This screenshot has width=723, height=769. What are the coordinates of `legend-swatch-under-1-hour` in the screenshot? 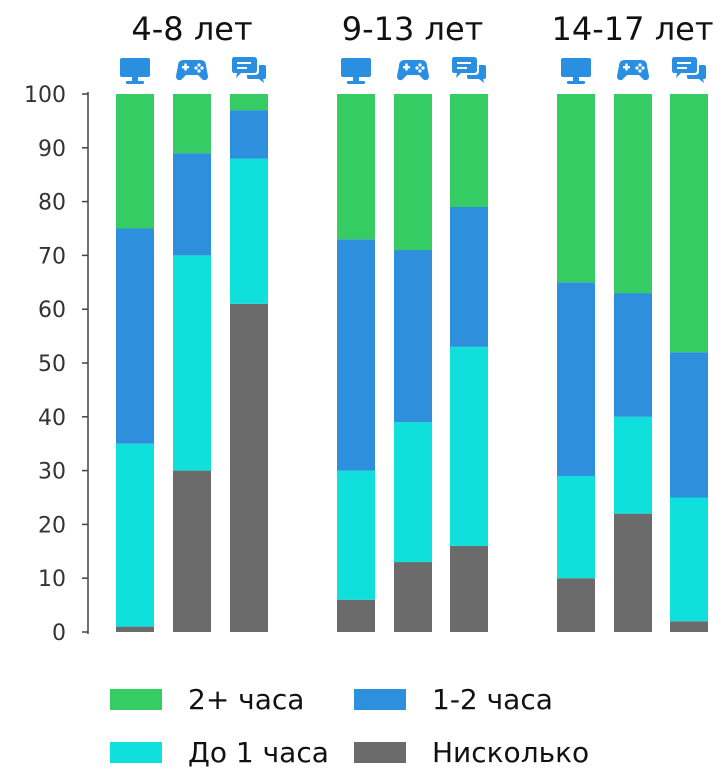 It's located at (136, 752).